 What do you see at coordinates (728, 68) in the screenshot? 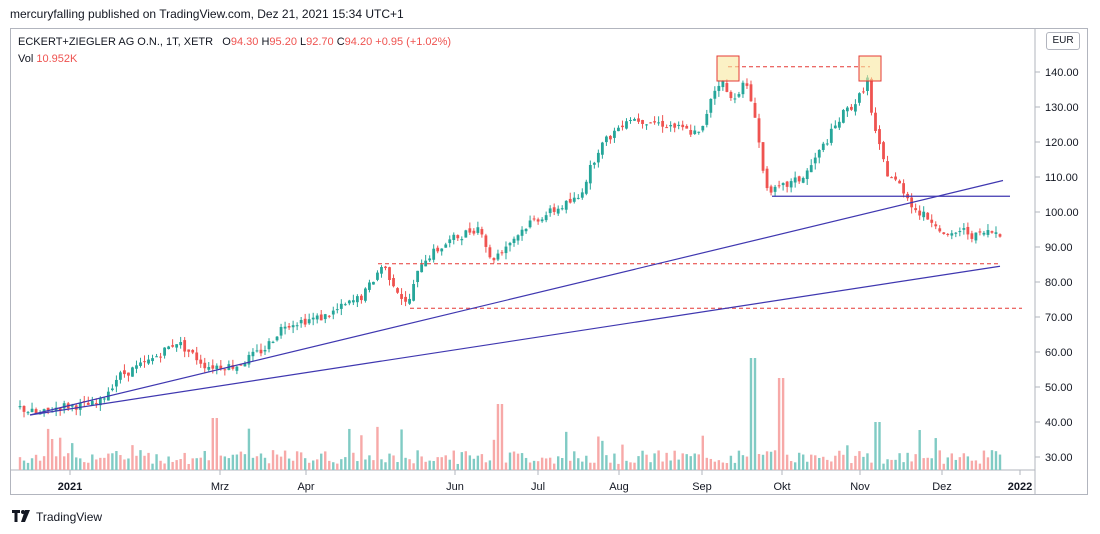
I see `highlight-box-left` at bounding box center [728, 68].